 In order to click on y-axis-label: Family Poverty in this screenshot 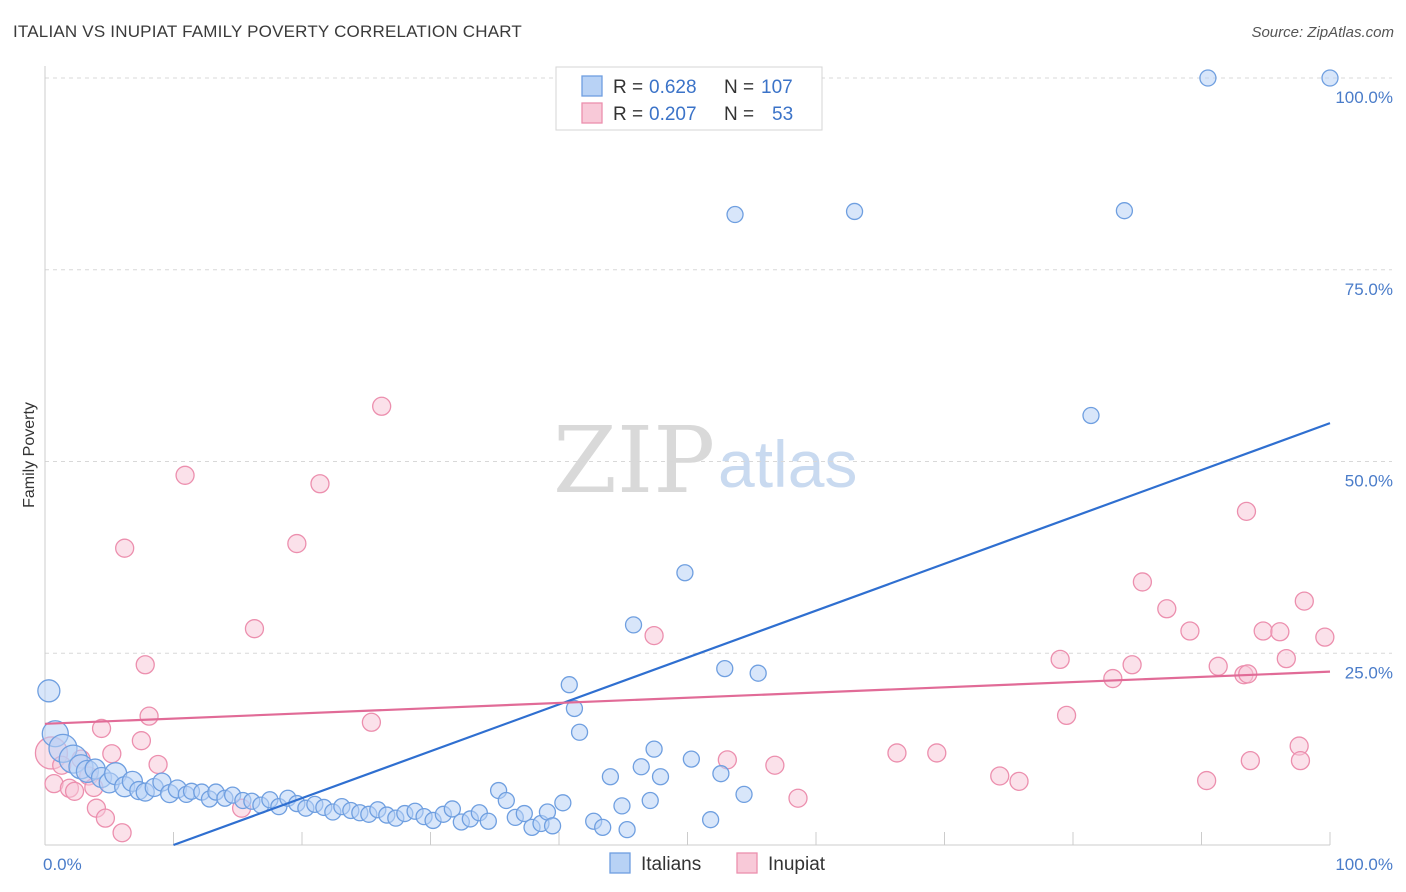, I will do `click(29, 455)`.